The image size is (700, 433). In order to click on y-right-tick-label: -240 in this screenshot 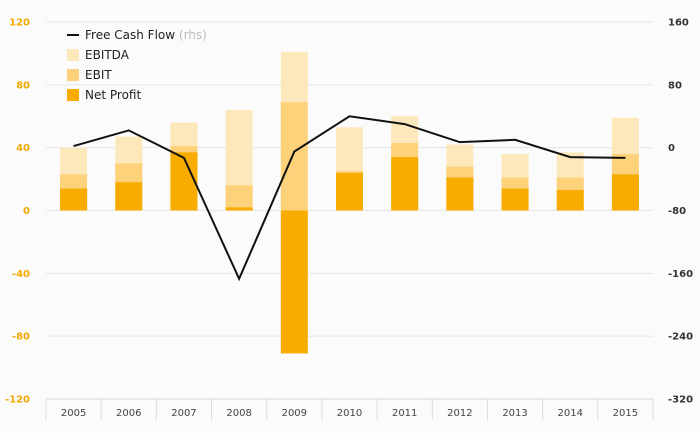, I will do `click(680, 337)`.